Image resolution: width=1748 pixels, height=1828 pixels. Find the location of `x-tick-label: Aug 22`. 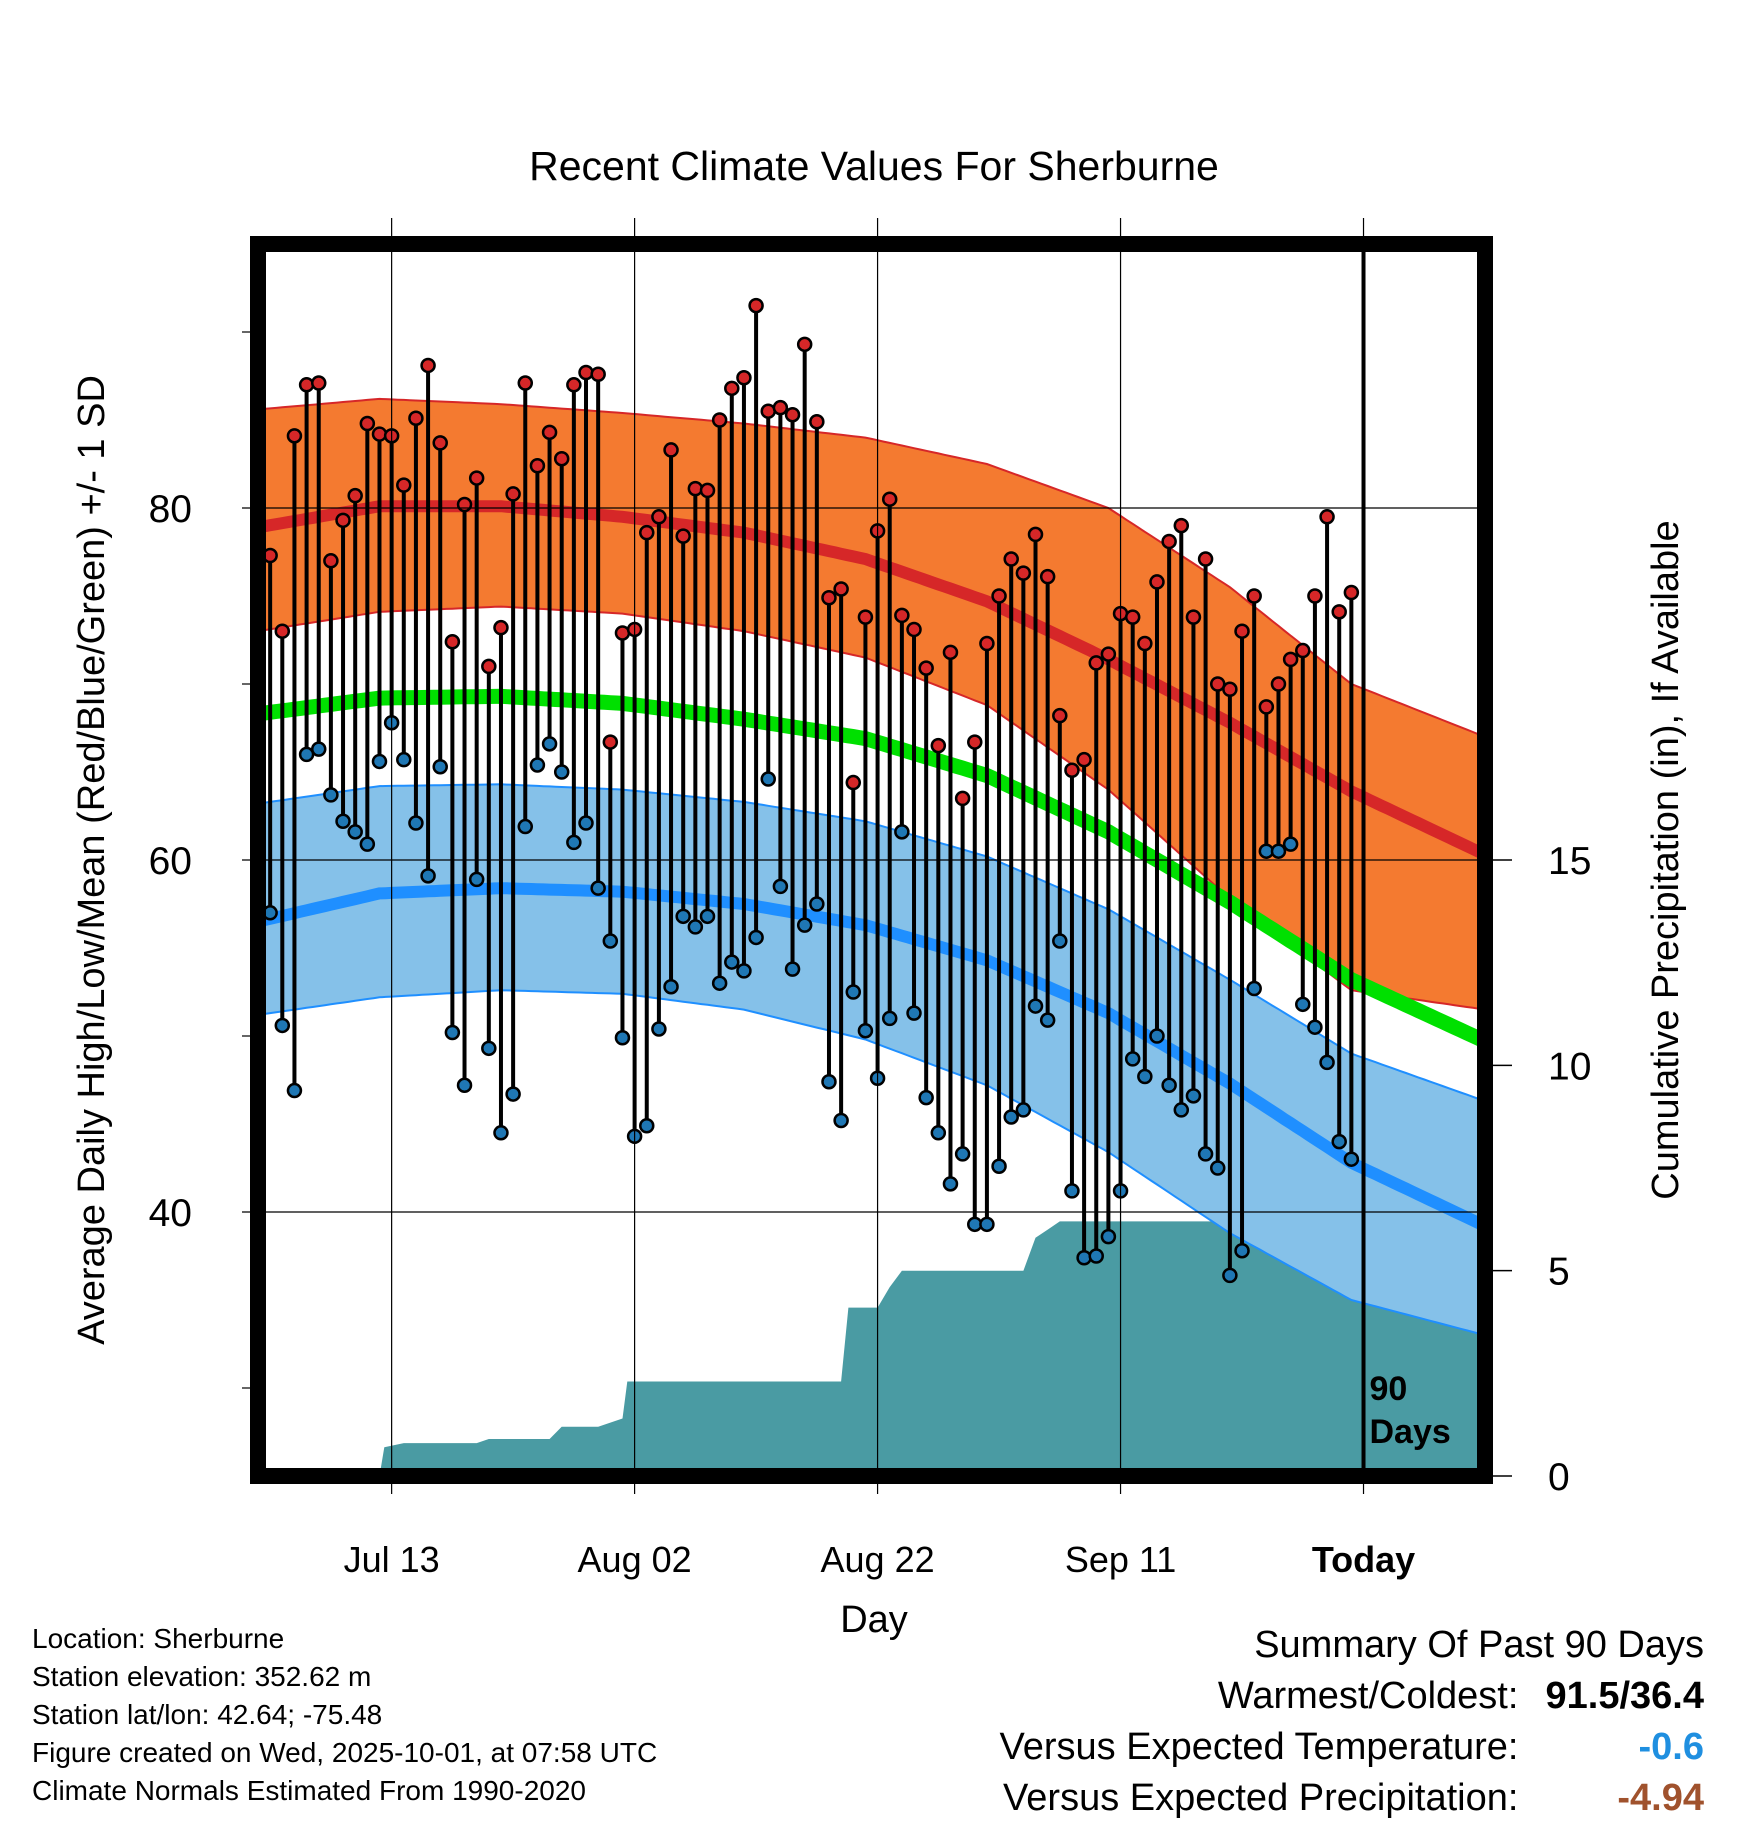

x-tick-label: Aug 22 is located at coordinates (878, 1559).